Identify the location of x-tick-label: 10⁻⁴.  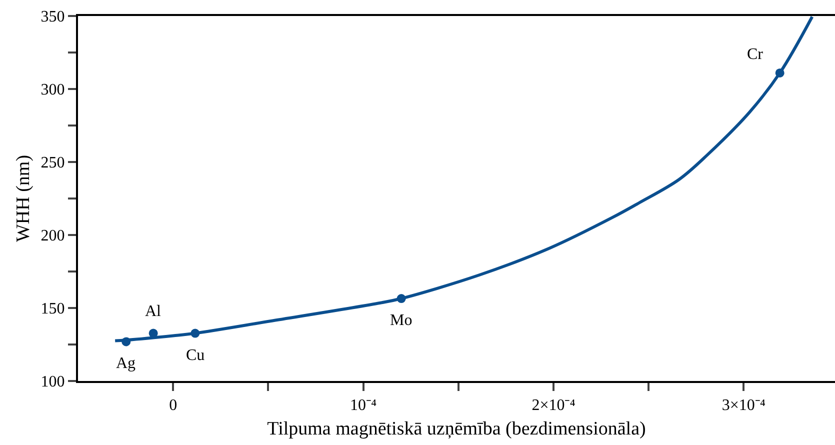
(364, 405).